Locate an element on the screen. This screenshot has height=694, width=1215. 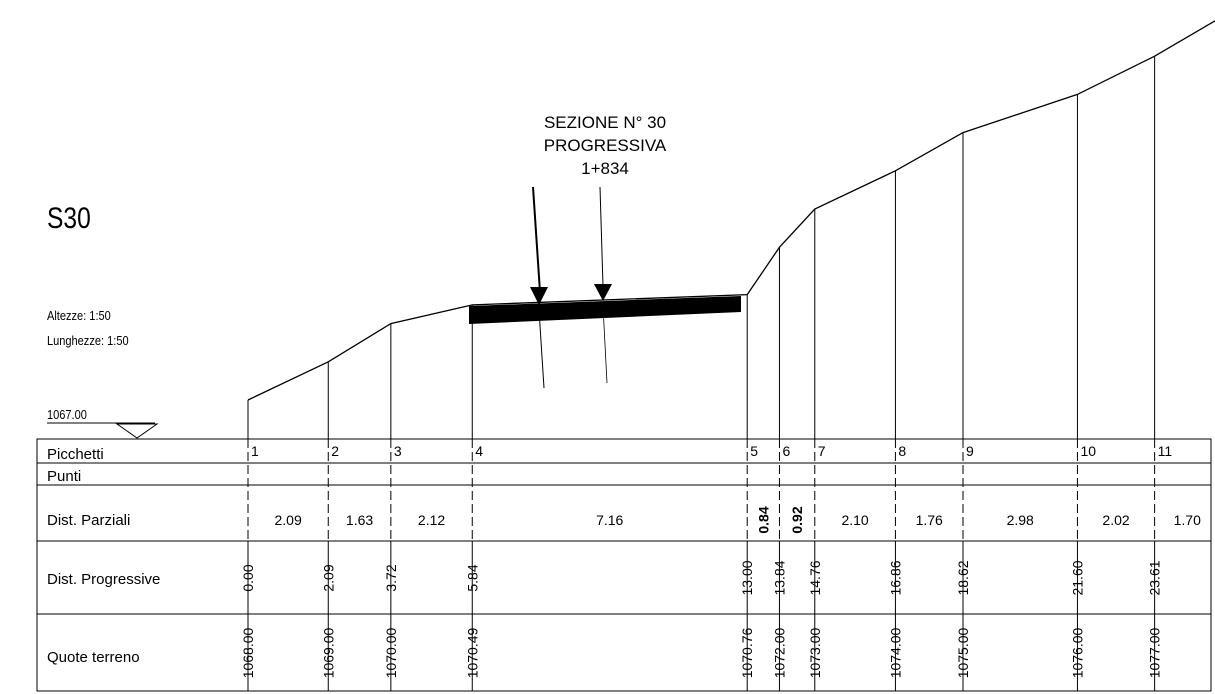
picchetto-label: 3 is located at coordinates (398, 451).